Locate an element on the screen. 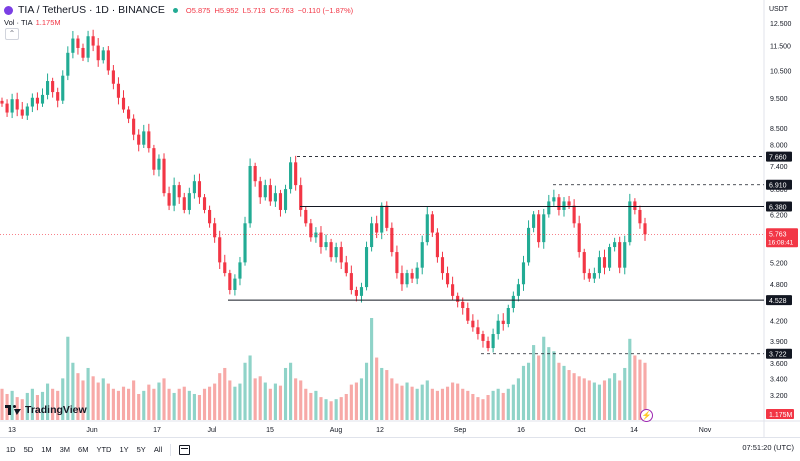 This screenshot has height=461, width=800. x-tick-label: 15 is located at coordinates (270, 430).